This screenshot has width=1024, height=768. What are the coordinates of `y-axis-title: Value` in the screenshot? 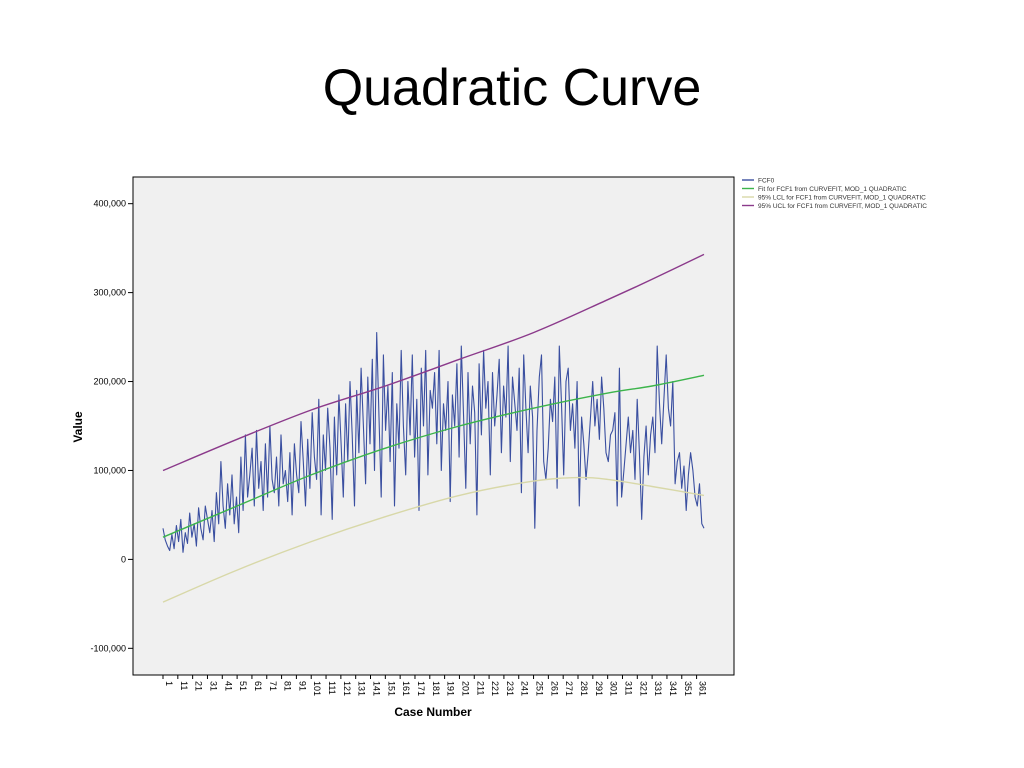 It's located at (78, 427).